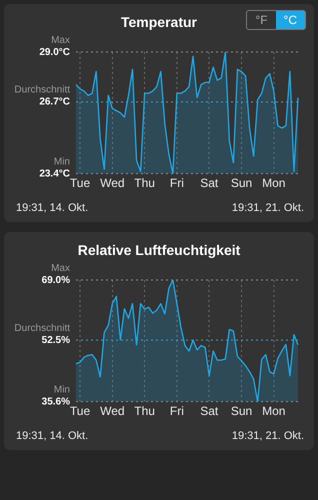  What do you see at coordinates (56, 280) in the screenshot?
I see `y-tick-label: 69.0%` at bounding box center [56, 280].